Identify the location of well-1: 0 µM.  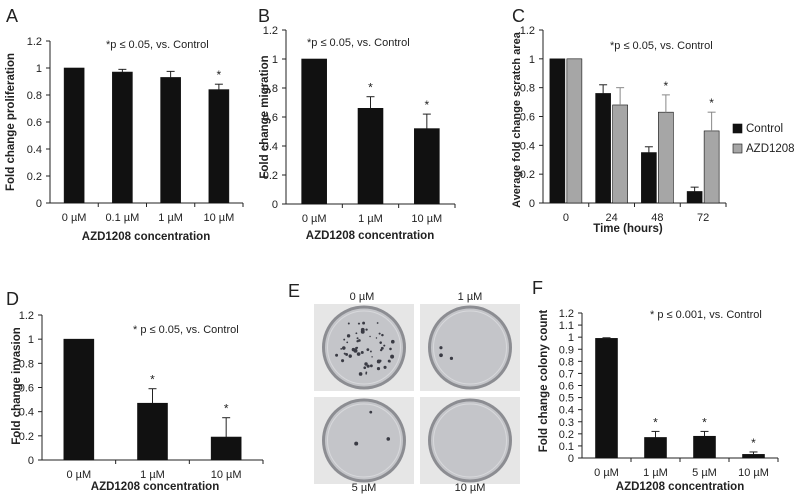
(364, 341).